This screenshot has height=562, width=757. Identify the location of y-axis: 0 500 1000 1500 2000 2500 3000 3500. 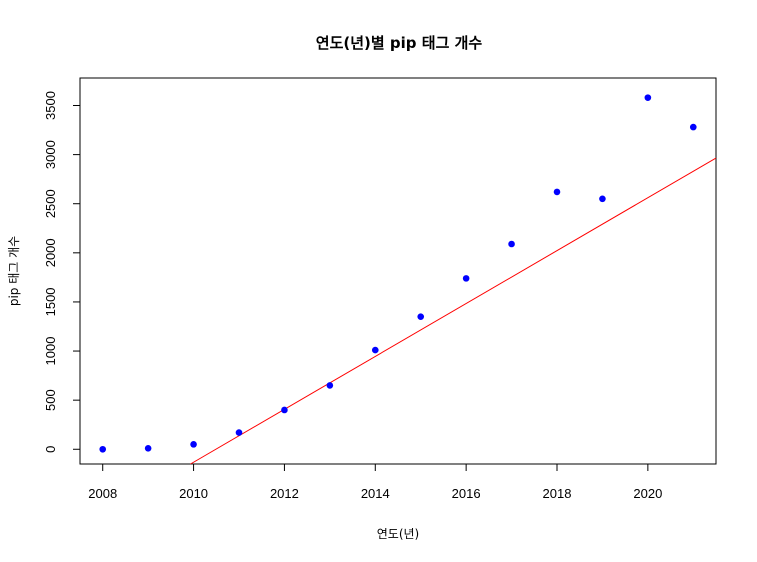
(62, 272).